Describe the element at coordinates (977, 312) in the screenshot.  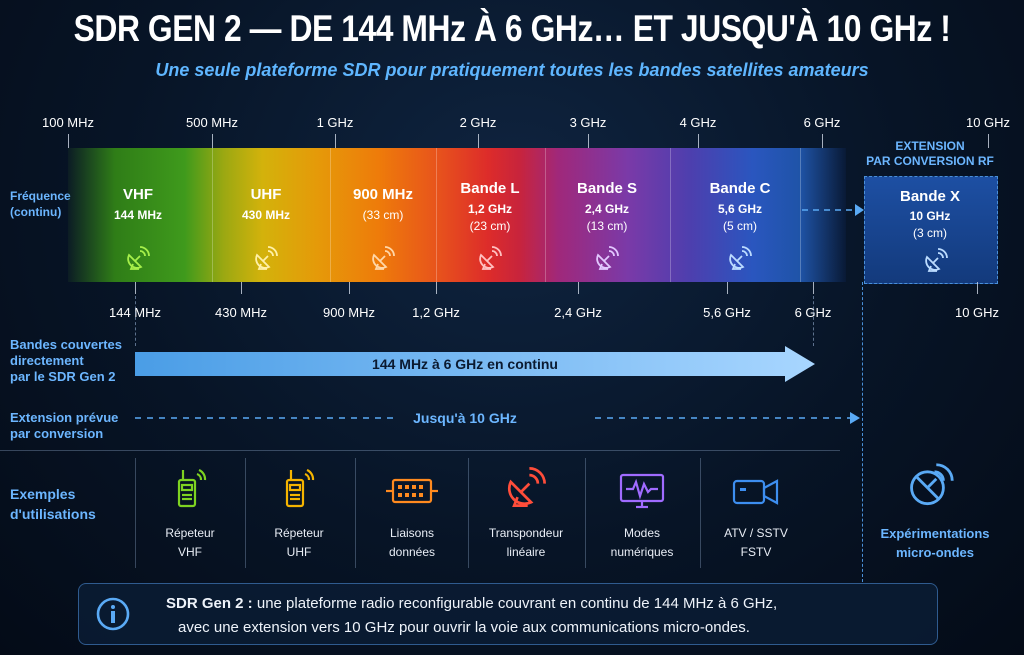
I see `bottom-tick-10ghz: 10 GHz` at that location.